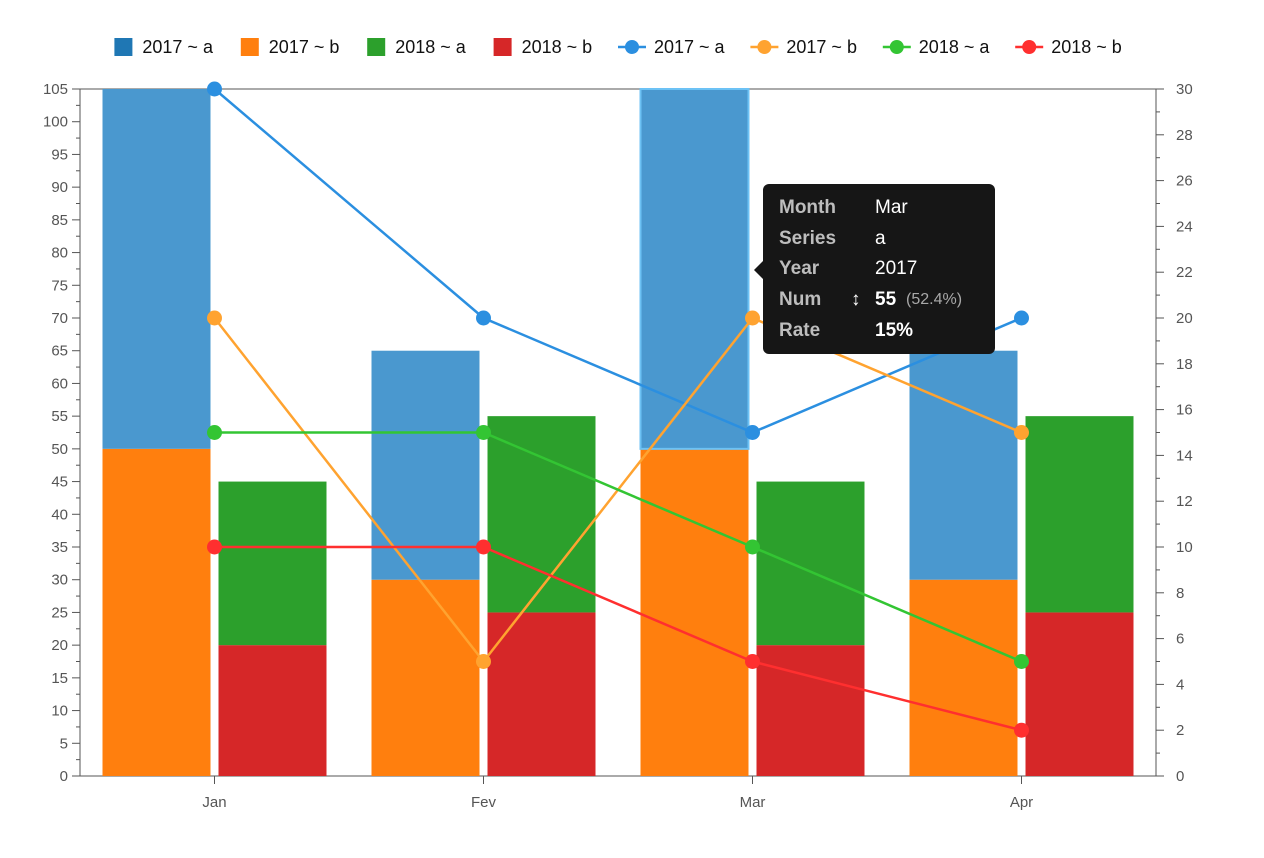 The image size is (1264, 858). Describe the element at coordinates (896, 268) in the screenshot. I see `tooltip-year-value: 2017` at that location.